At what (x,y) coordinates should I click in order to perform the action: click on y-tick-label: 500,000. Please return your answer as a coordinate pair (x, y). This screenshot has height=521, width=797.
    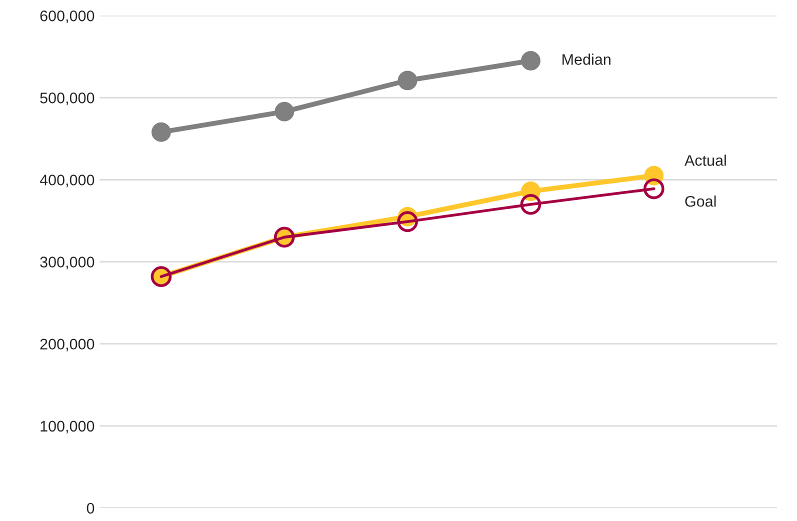
    Looking at the image, I should click on (67, 99).